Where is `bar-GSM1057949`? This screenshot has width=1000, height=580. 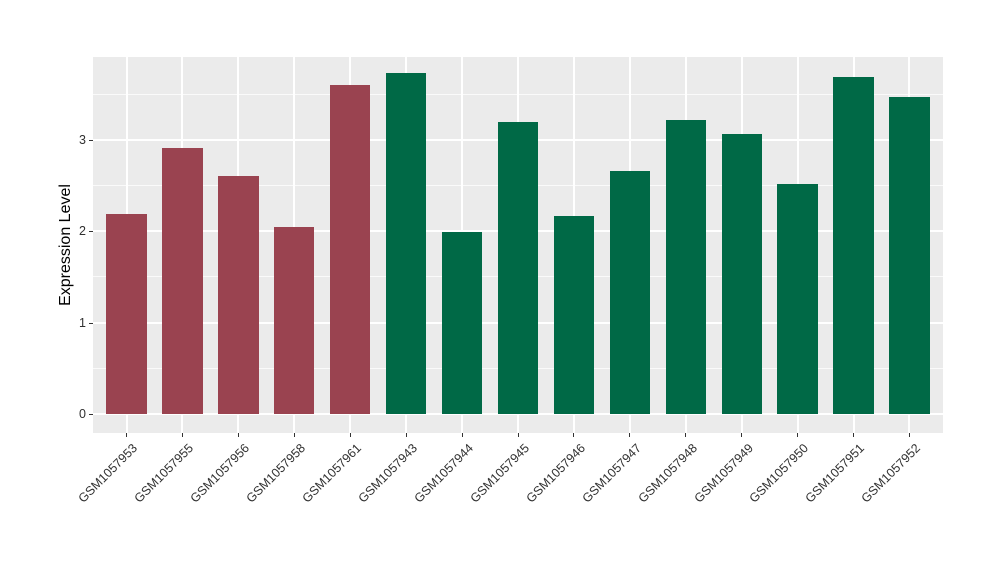
bar-GSM1057949 is located at coordinates (741, 273).